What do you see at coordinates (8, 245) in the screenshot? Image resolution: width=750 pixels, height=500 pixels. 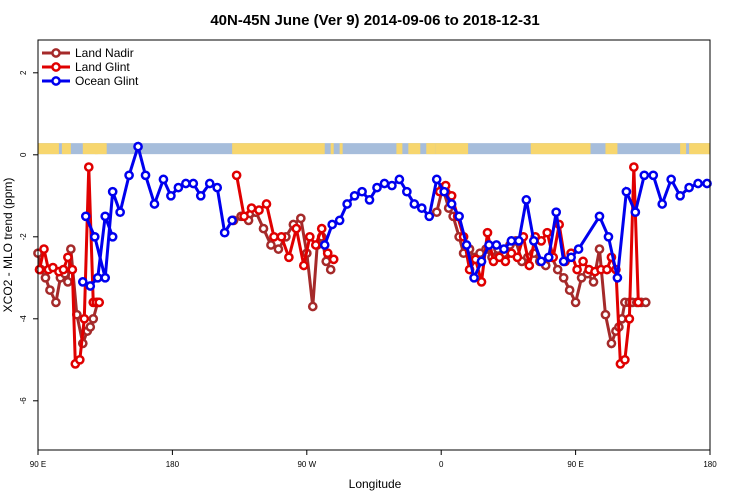 I see `y-axis-label: XCO2 - MLO trend (ppm)` at bounding box center [8, 245].